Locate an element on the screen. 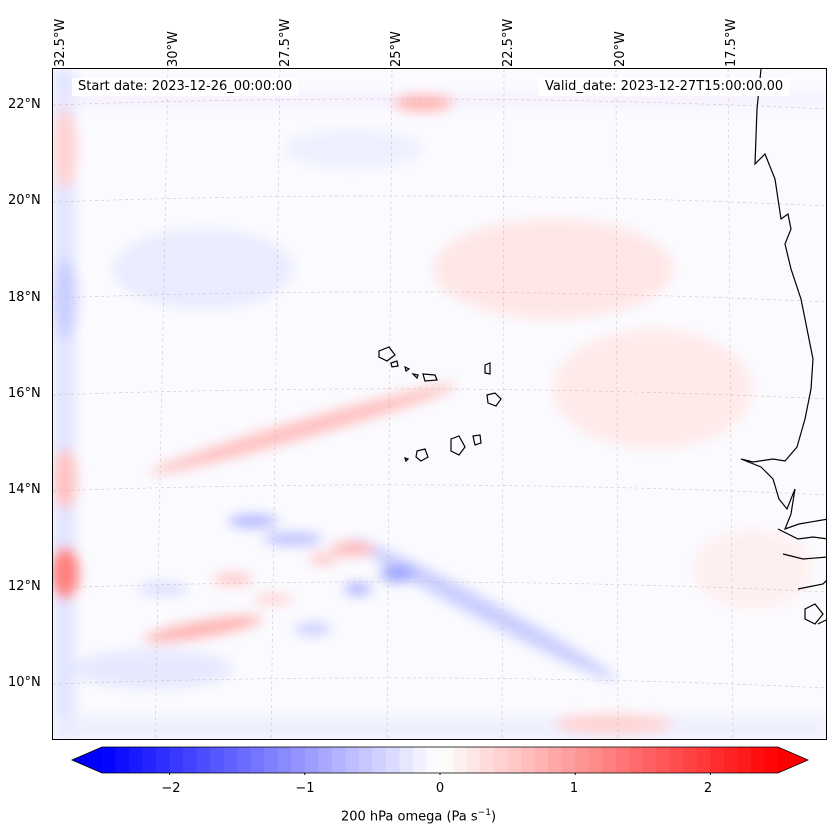 The width and height of the screenshot is (837, 839). lat-label-14n: 14°N is located at coordinates (24, 489).